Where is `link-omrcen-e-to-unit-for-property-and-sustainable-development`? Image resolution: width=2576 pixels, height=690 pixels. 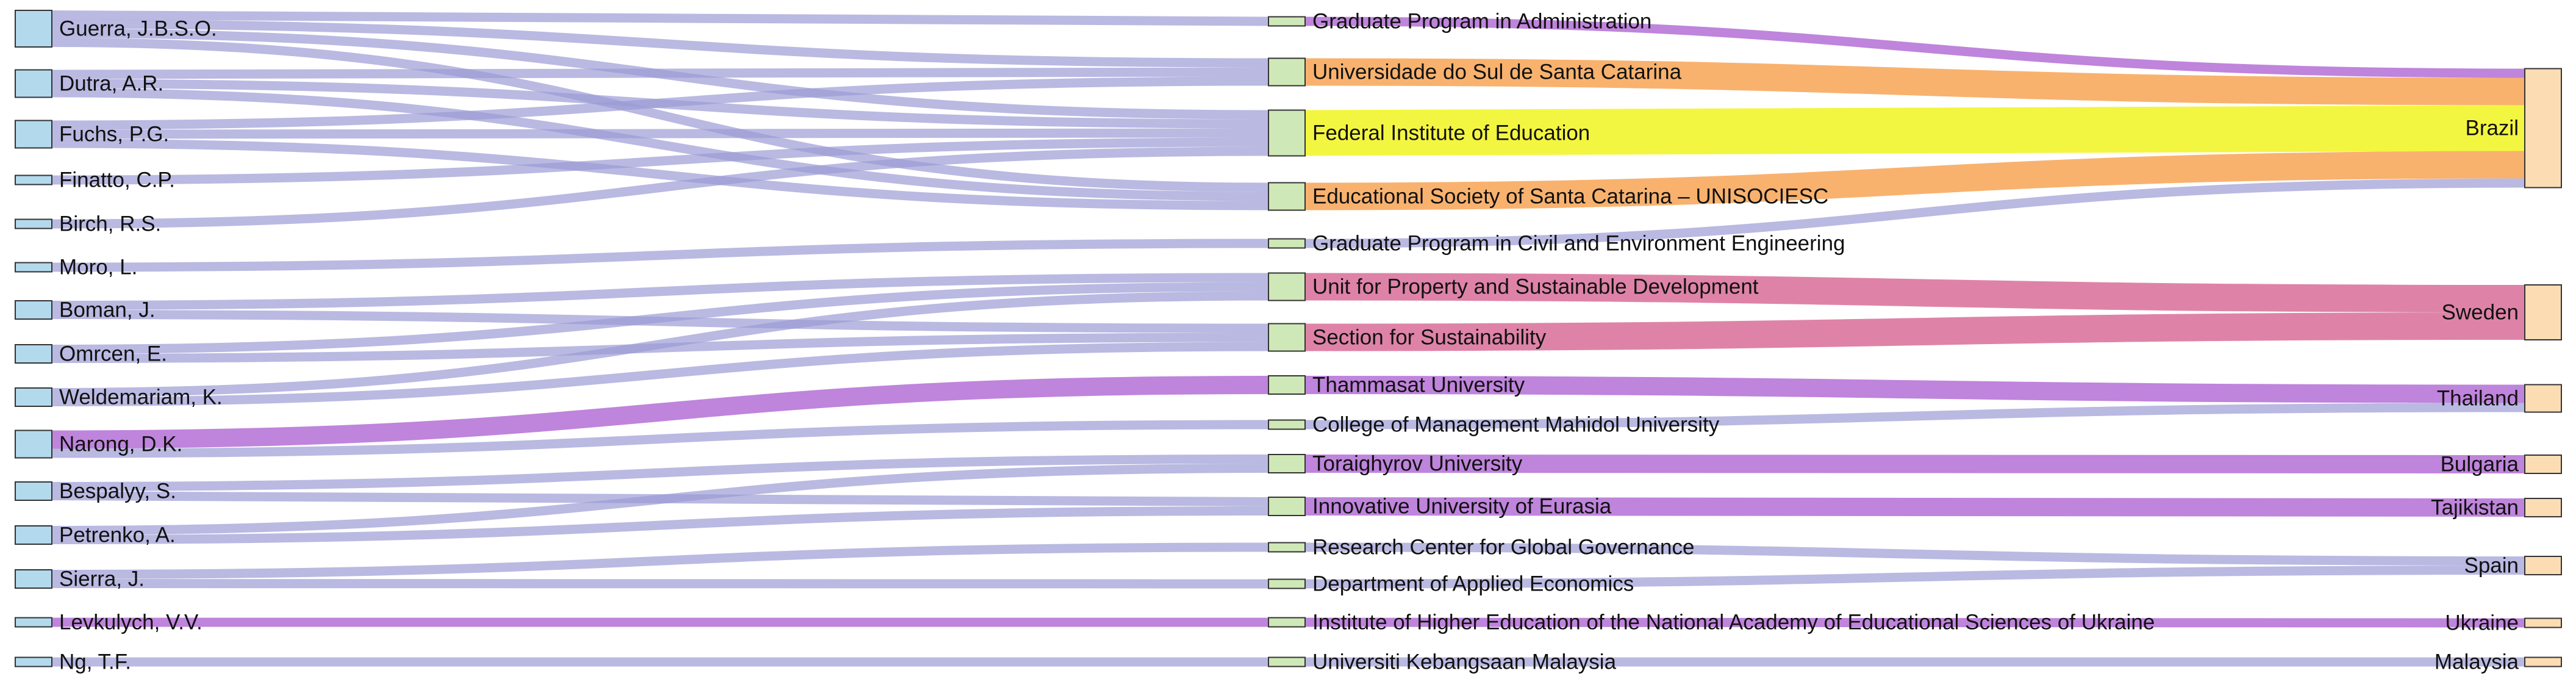
link-omrcen-e-to-unit-for-property-and-sustainable-development is located at coordinates (660, 318).